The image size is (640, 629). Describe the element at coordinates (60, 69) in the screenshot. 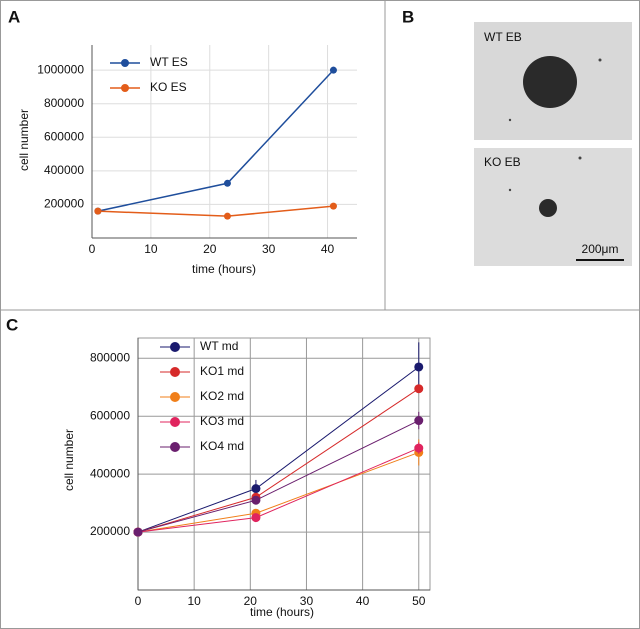

I see `y-tick-label: 1000000` at that location.